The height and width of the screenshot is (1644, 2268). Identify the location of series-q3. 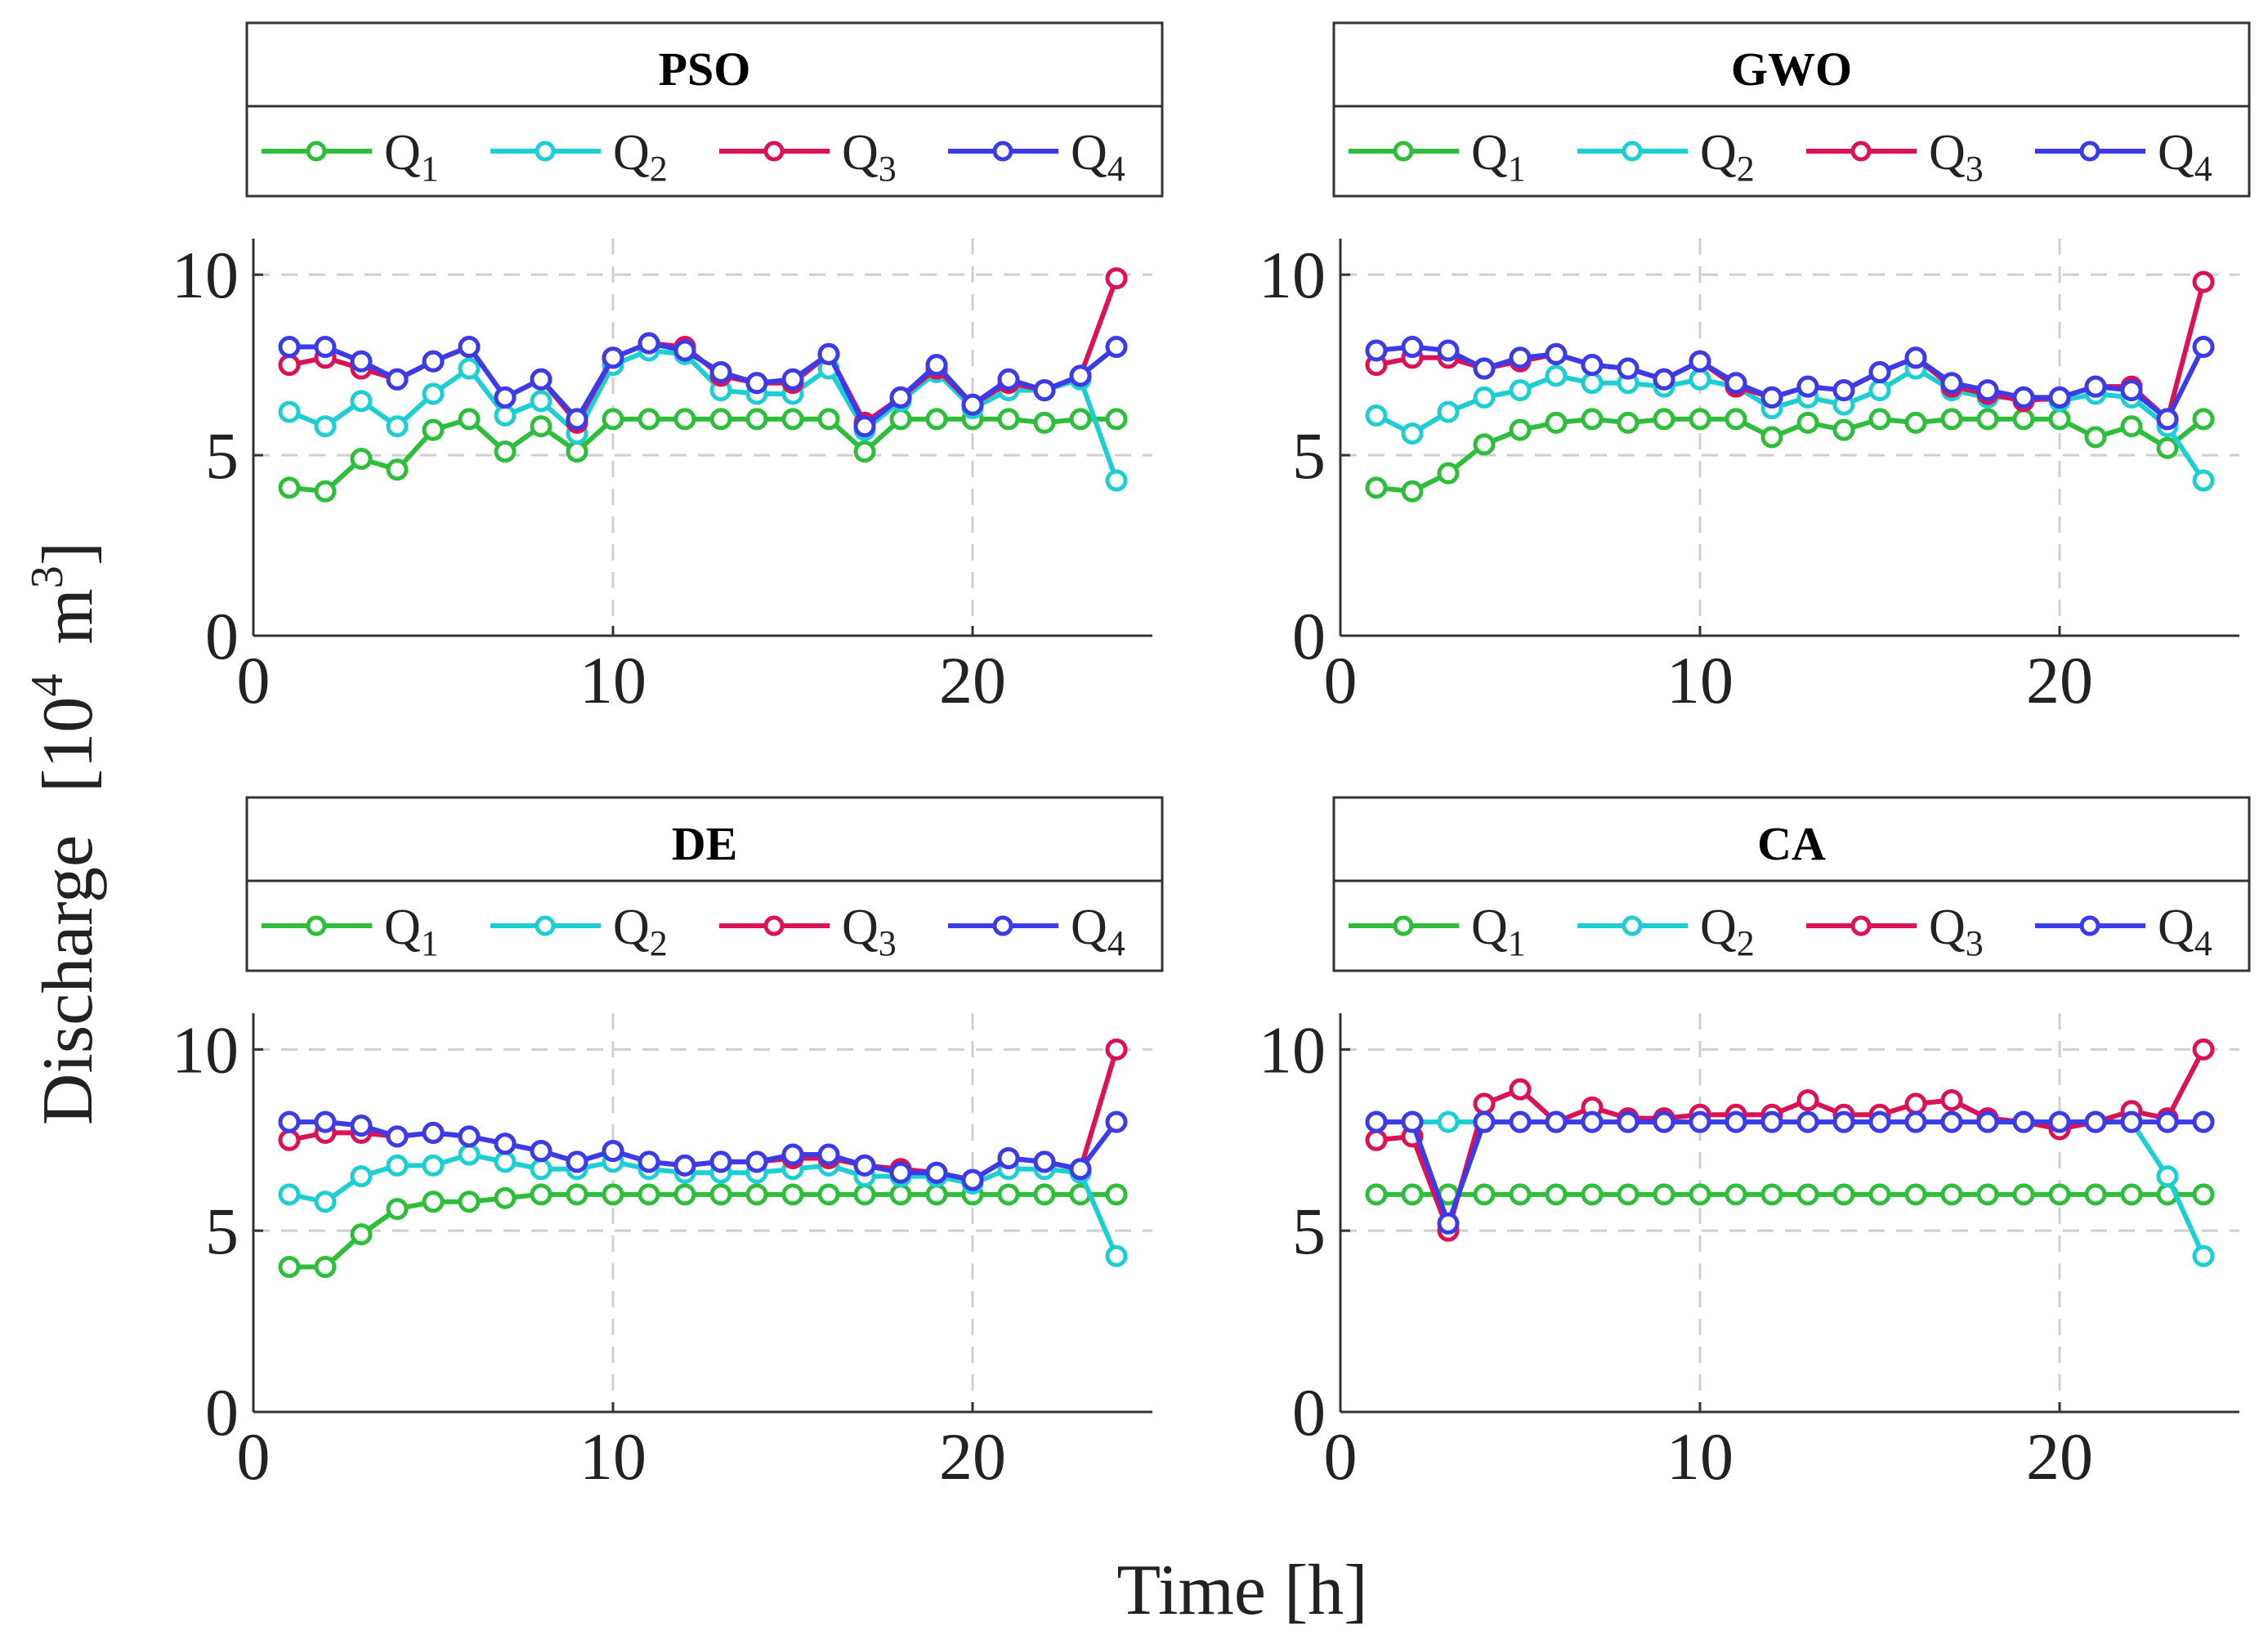
(703, 350).